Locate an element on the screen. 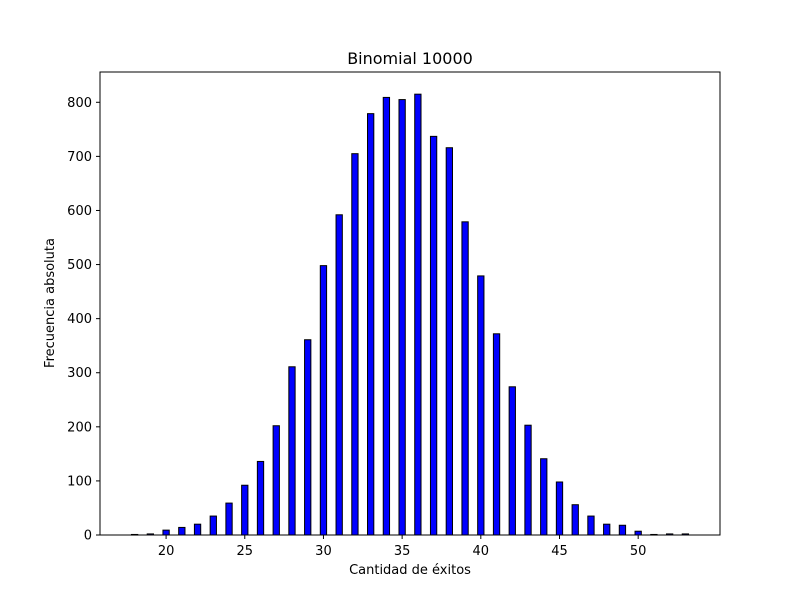 This screenshot has width=800, height=600. y-tick-label: 0 is located at coordinates (88, 536).